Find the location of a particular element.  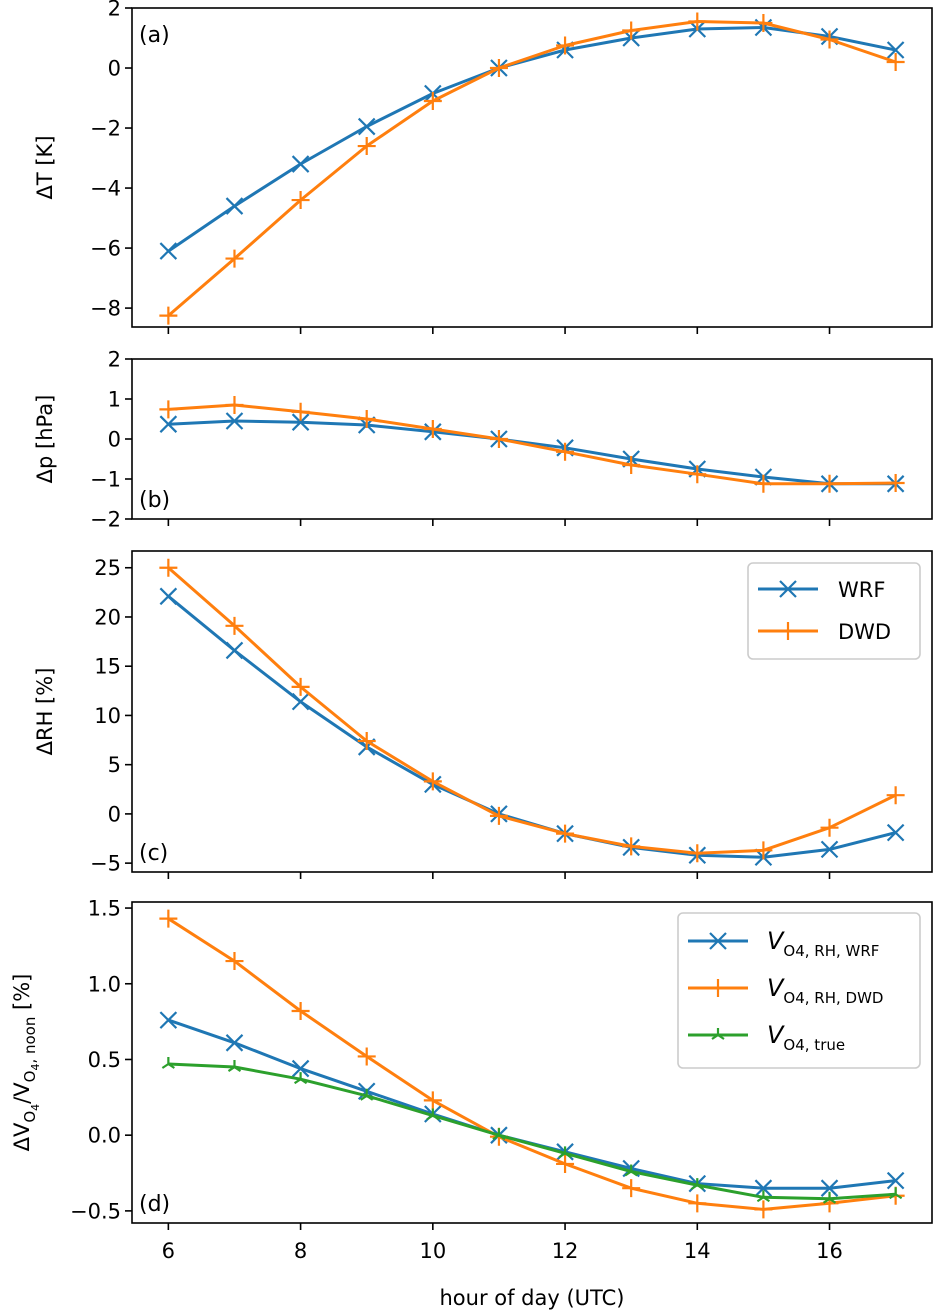

y-tick-label: 1 is located at coordinates (114, 400).